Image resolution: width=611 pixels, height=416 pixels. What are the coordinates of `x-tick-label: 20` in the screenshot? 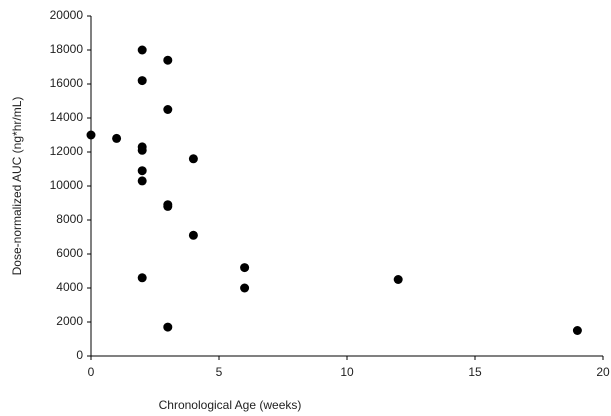 It's located at (603, 372).